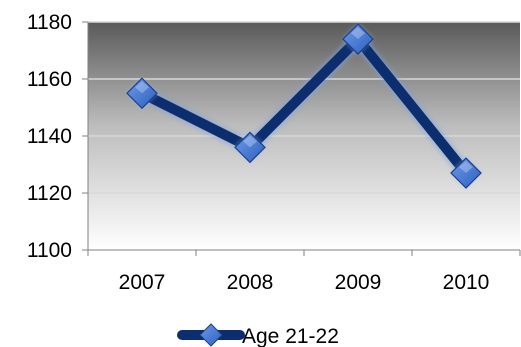 Image resolution: width=521 pixels, height=347 pixels. Describe the element at coordinates (49, 79) in the screenshot. I see `y-tick-label: 1160` at that location.